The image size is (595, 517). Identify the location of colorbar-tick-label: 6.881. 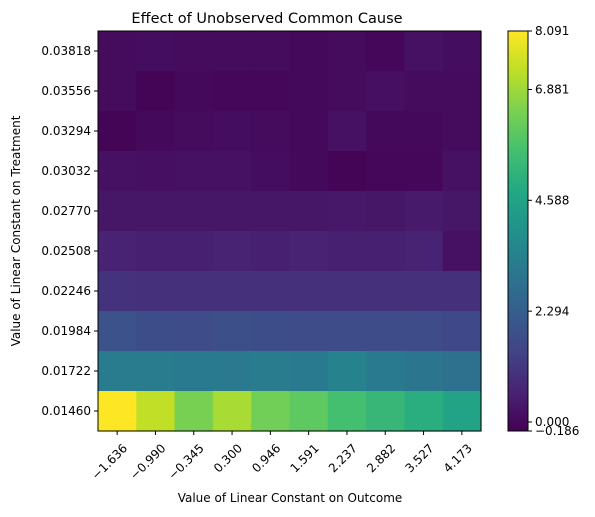
(552, 90).